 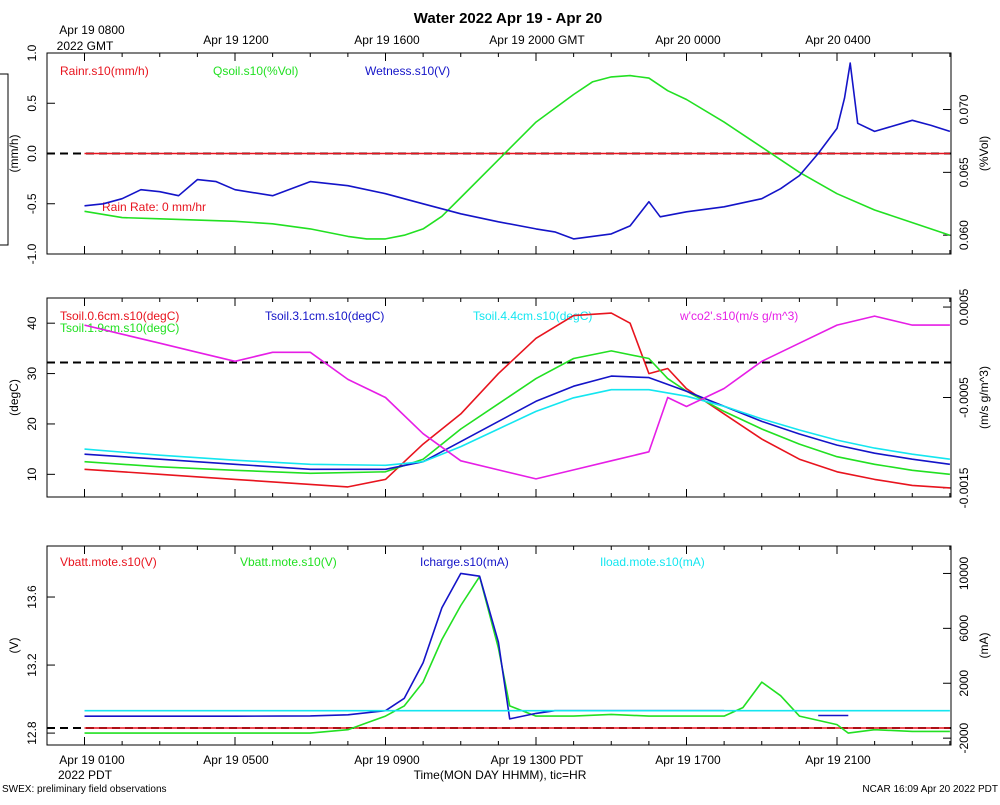 What do you see at coordinates (688, 760) in the screenshot?
I see `bottom-time-label-4: Apr 19 1700` at bounding box center [688, 760].